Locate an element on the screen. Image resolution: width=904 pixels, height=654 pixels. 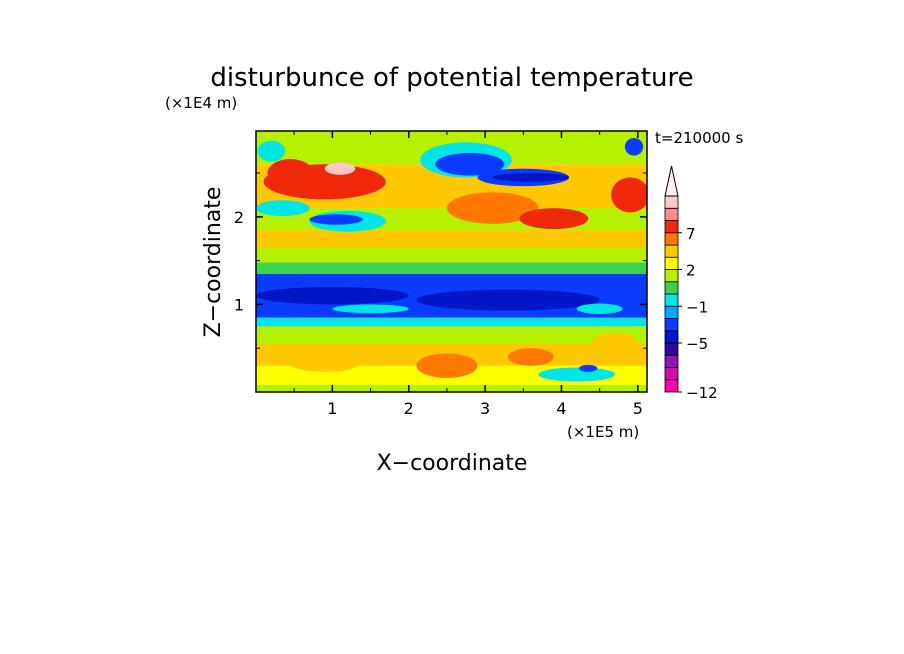
x-tick-label: 4 is located at coordinates (561, 408).